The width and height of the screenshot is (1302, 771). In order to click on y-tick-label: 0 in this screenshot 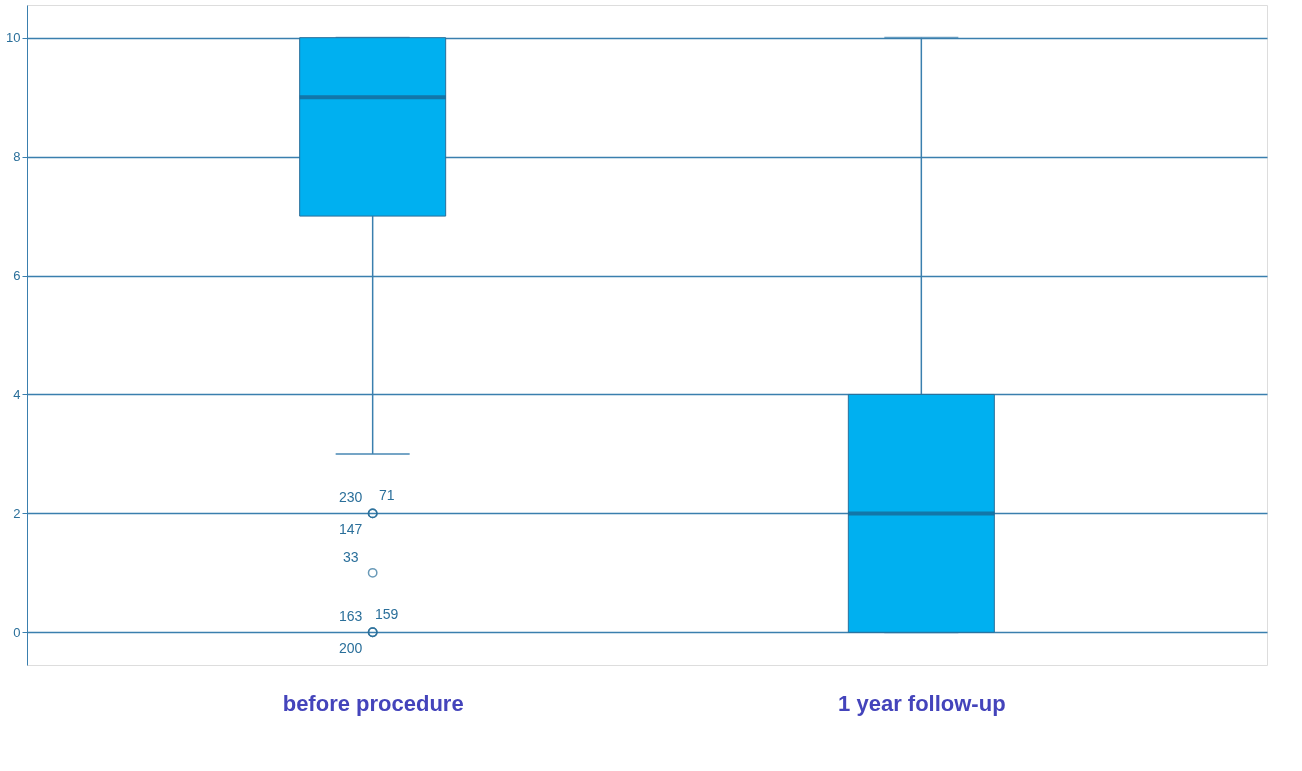, I will do `click(17, 632)`.